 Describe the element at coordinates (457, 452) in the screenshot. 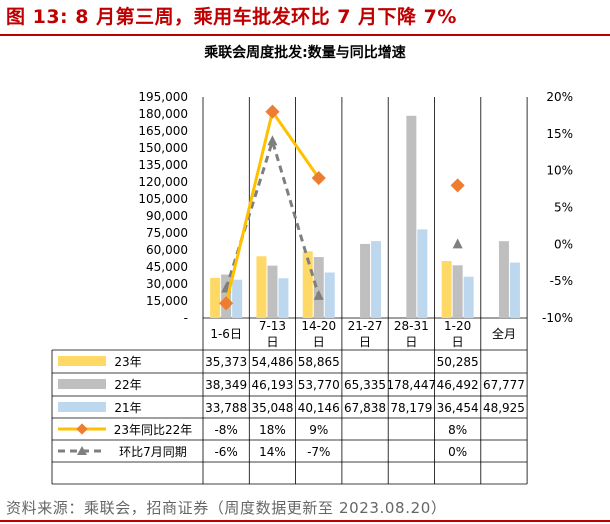

I see `table-cell-value: 0%` at that location.